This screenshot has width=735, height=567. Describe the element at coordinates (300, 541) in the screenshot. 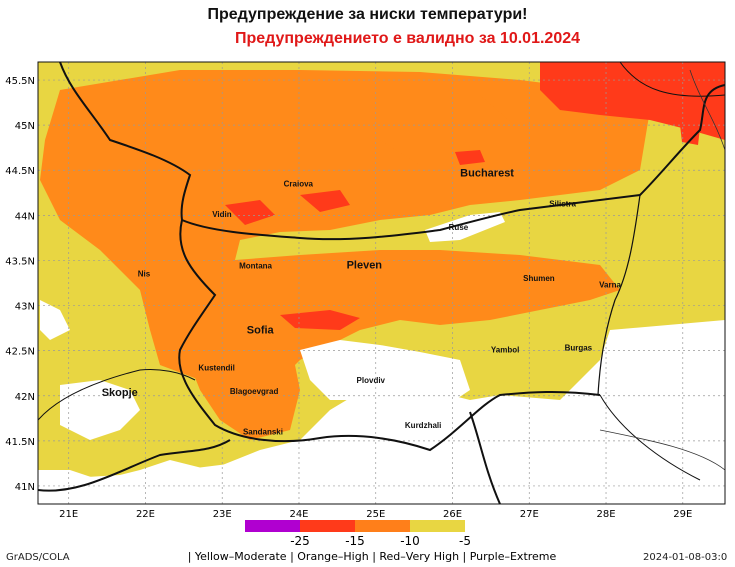

I see `legend-tick: -25` at that location.